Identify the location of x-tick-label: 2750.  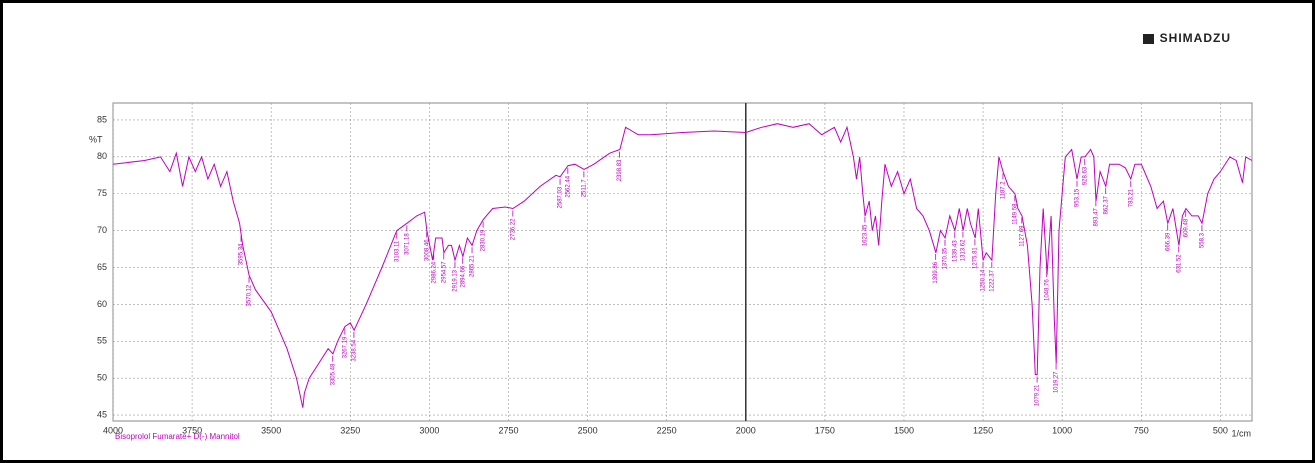
(508, 430).